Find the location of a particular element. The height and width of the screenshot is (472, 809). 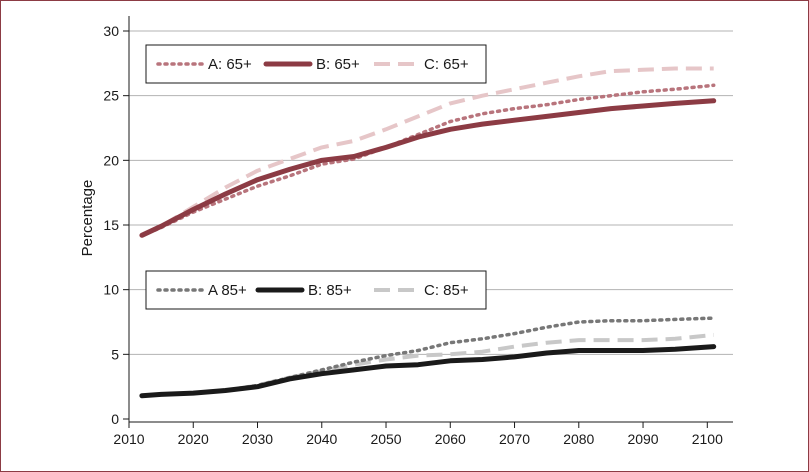

legend-label: C: 65+ is located at coordinates (446, 64).